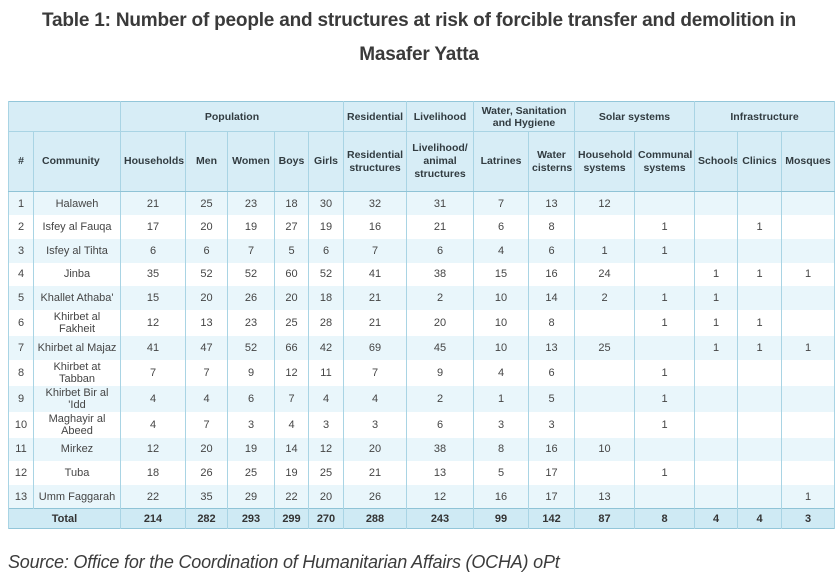 The image size is (838, 587). I want to click on community-cell: Khallet Athaba', so click(77, 298).